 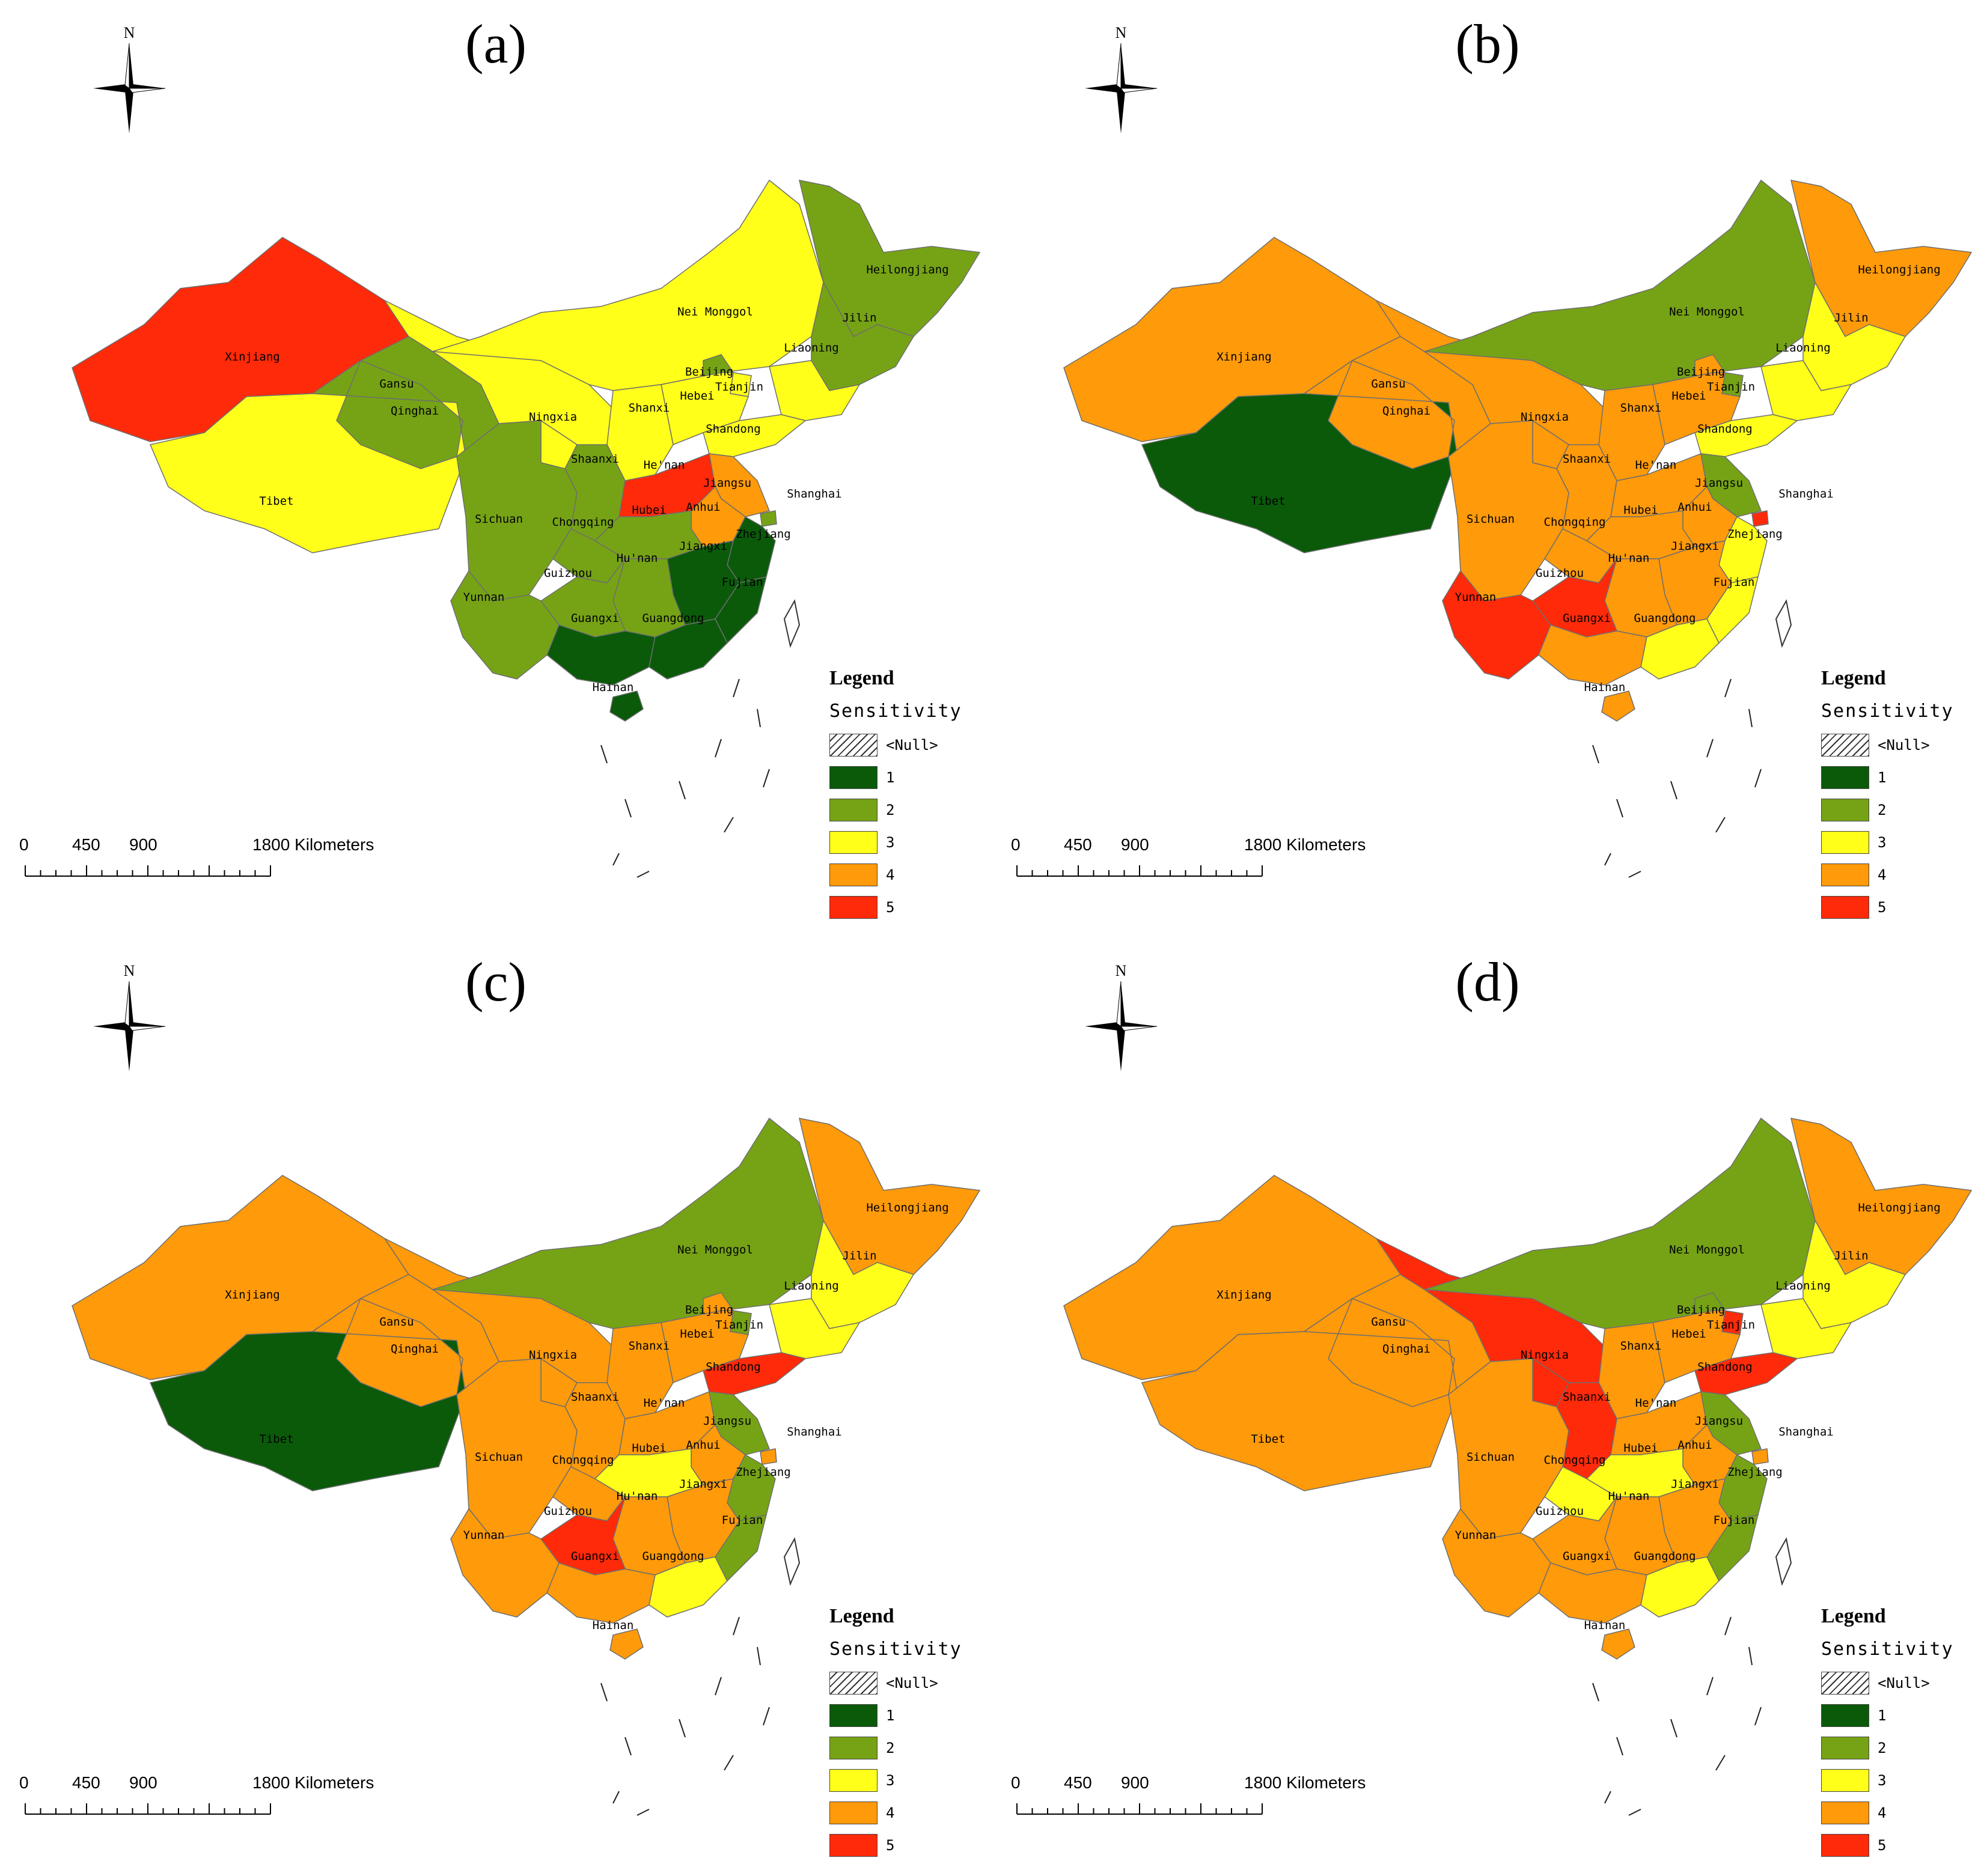 What do you see at coordinates (553, 1355) in the screenshot?
I see `province-label: Ningxia` at bounding box center [553, 1355].